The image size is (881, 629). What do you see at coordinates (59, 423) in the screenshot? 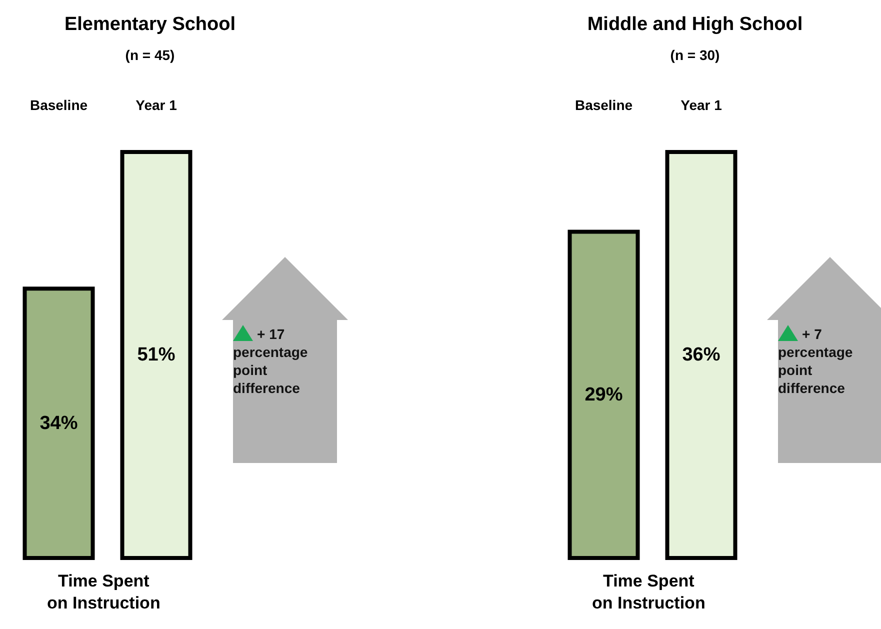
I see `data-label: 34%` at bounding box center [59, 423].